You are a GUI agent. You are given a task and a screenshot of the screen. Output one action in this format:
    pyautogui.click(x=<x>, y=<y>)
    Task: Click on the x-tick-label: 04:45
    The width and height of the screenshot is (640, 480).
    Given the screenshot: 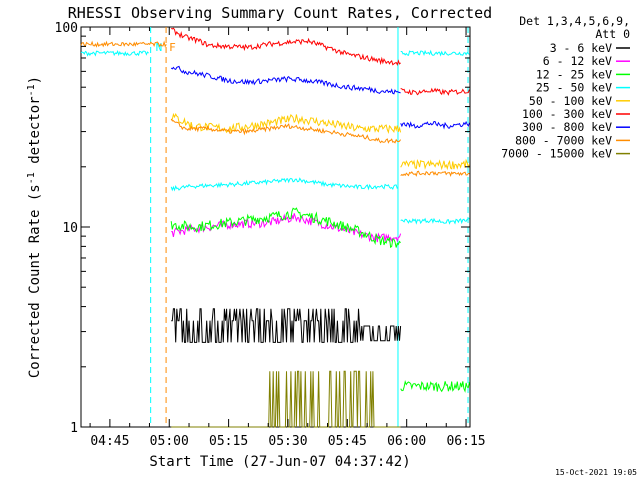 What is the action you would take?
    pyautogui.click(x=109, y=441)
    